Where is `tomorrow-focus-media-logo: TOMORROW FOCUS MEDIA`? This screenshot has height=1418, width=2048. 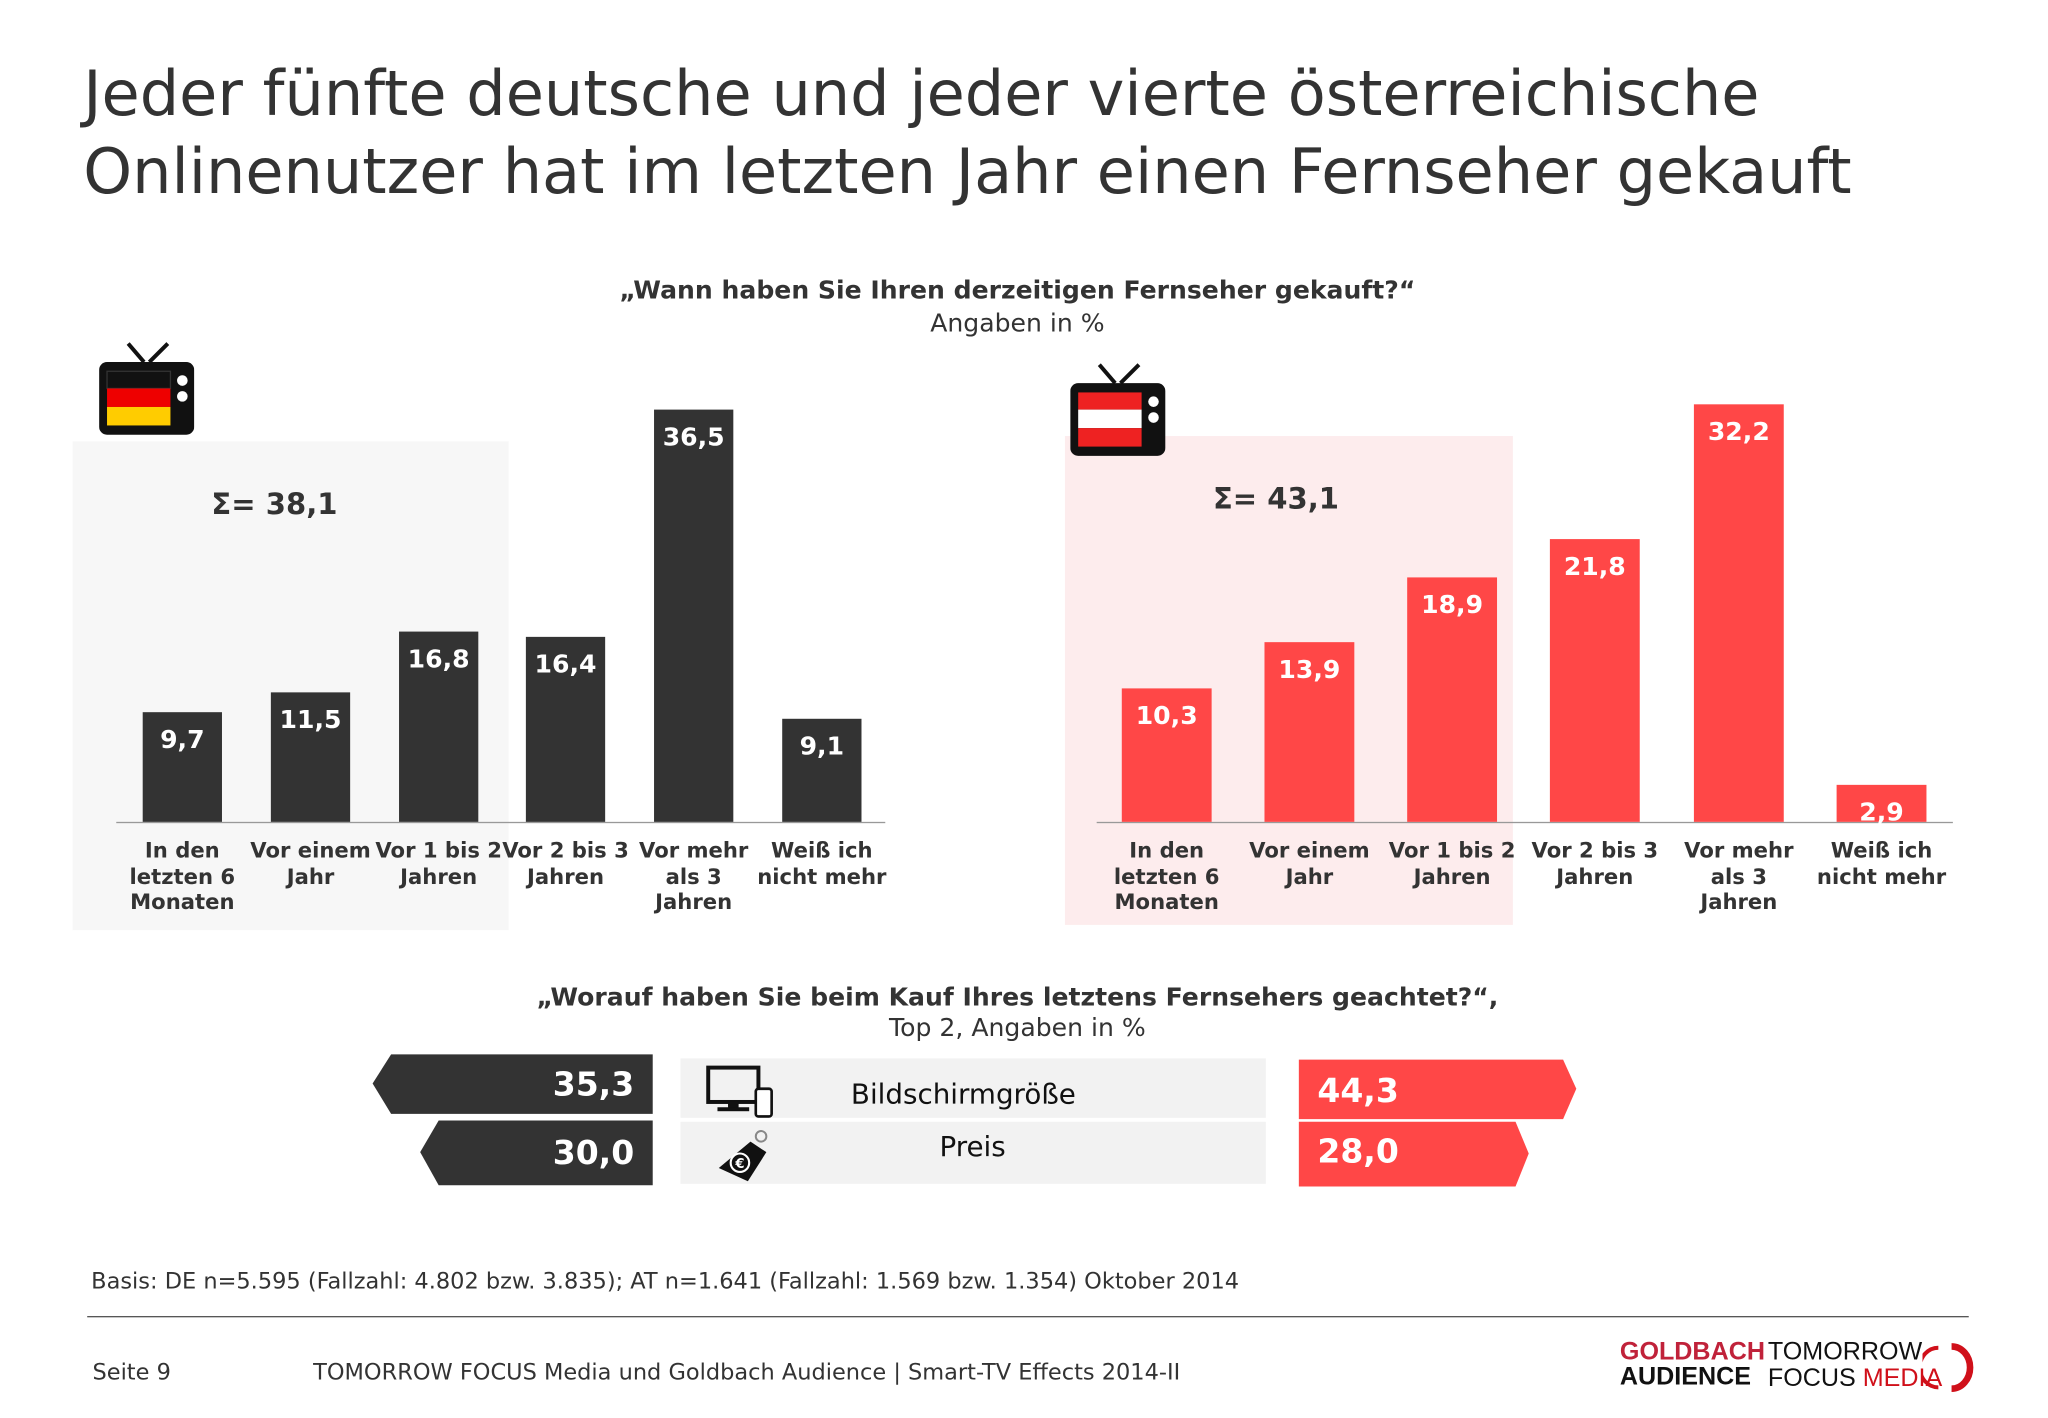 tomorrow-focus-media-logo: TOMORROW FOCUS MEDIA is located at coordinates (1855, 1365).